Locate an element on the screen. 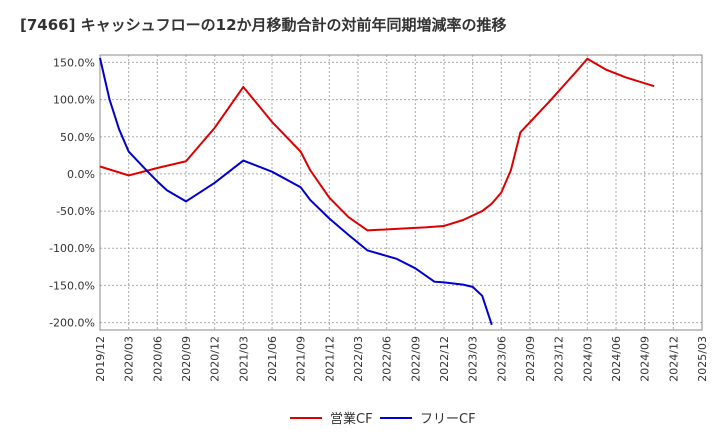 This screenshot has height=440, width=720. legend: 営業CF フリーCF is located at coordinates (383, 419).